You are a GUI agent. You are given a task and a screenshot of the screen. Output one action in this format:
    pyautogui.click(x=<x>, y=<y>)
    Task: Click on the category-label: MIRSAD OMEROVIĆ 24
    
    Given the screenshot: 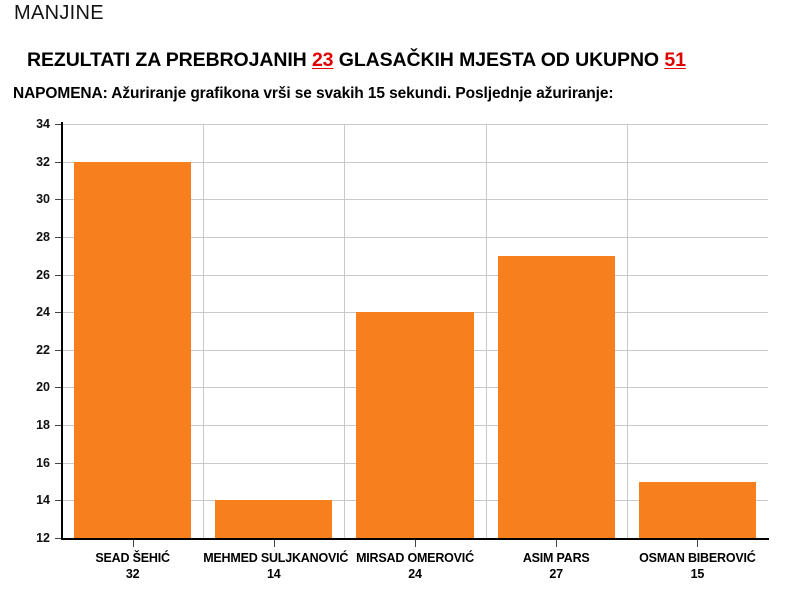 What is the action you would take?
    pyautogui.click(x=414, y=566)
    